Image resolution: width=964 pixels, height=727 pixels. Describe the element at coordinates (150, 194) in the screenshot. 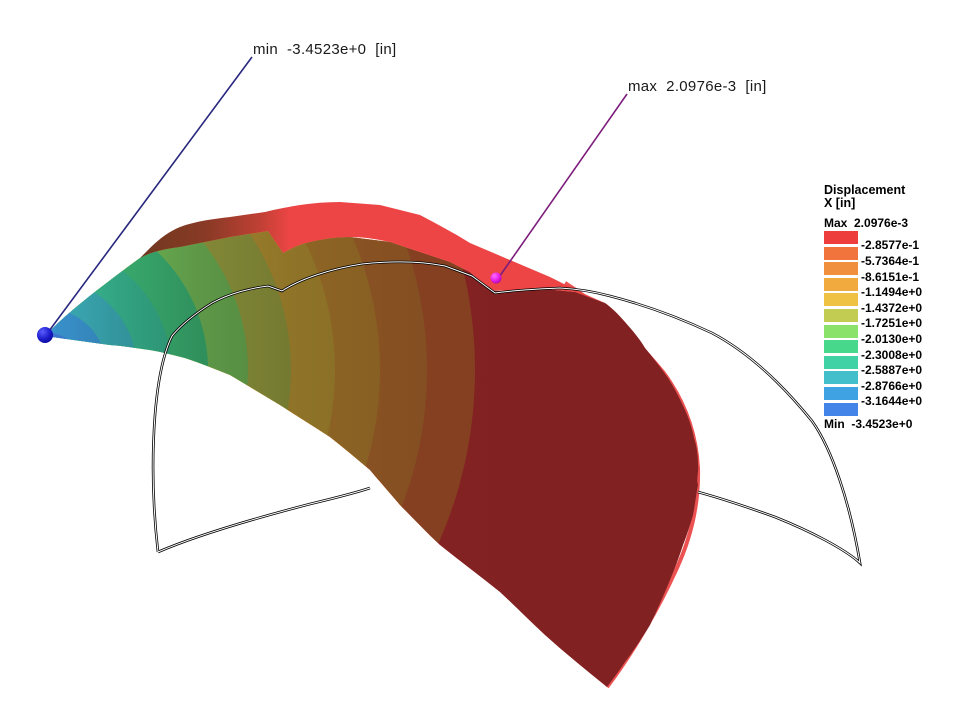

I see `min-leader-line` at that location.